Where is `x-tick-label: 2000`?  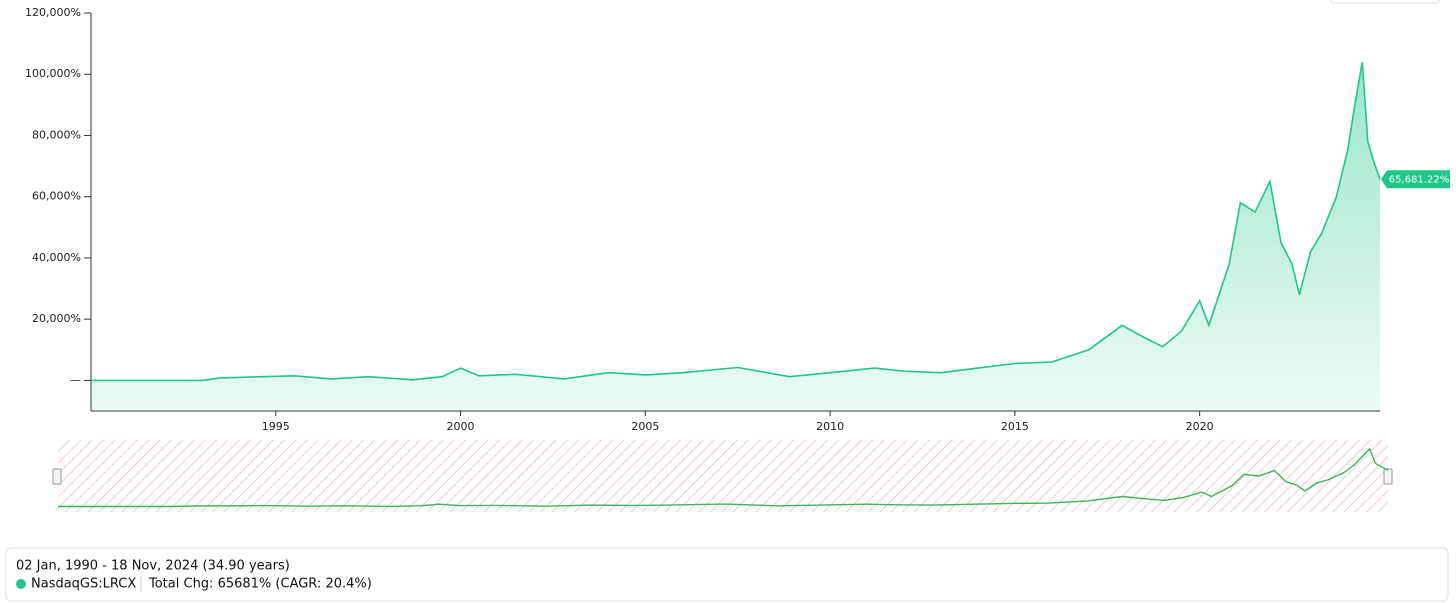 x-tick-label: 2000 is located at coordinates (461, 426).